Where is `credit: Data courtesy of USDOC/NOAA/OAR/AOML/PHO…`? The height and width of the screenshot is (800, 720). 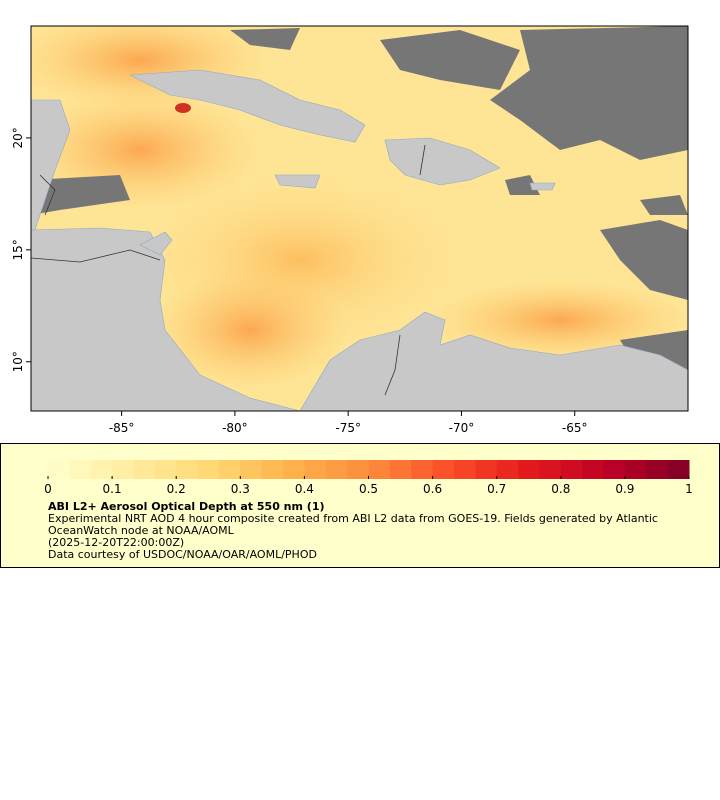 credit: Data courtesy of USDOC/NOAA/OAR/AOML/PHO… is located at coordinates (182, 554).